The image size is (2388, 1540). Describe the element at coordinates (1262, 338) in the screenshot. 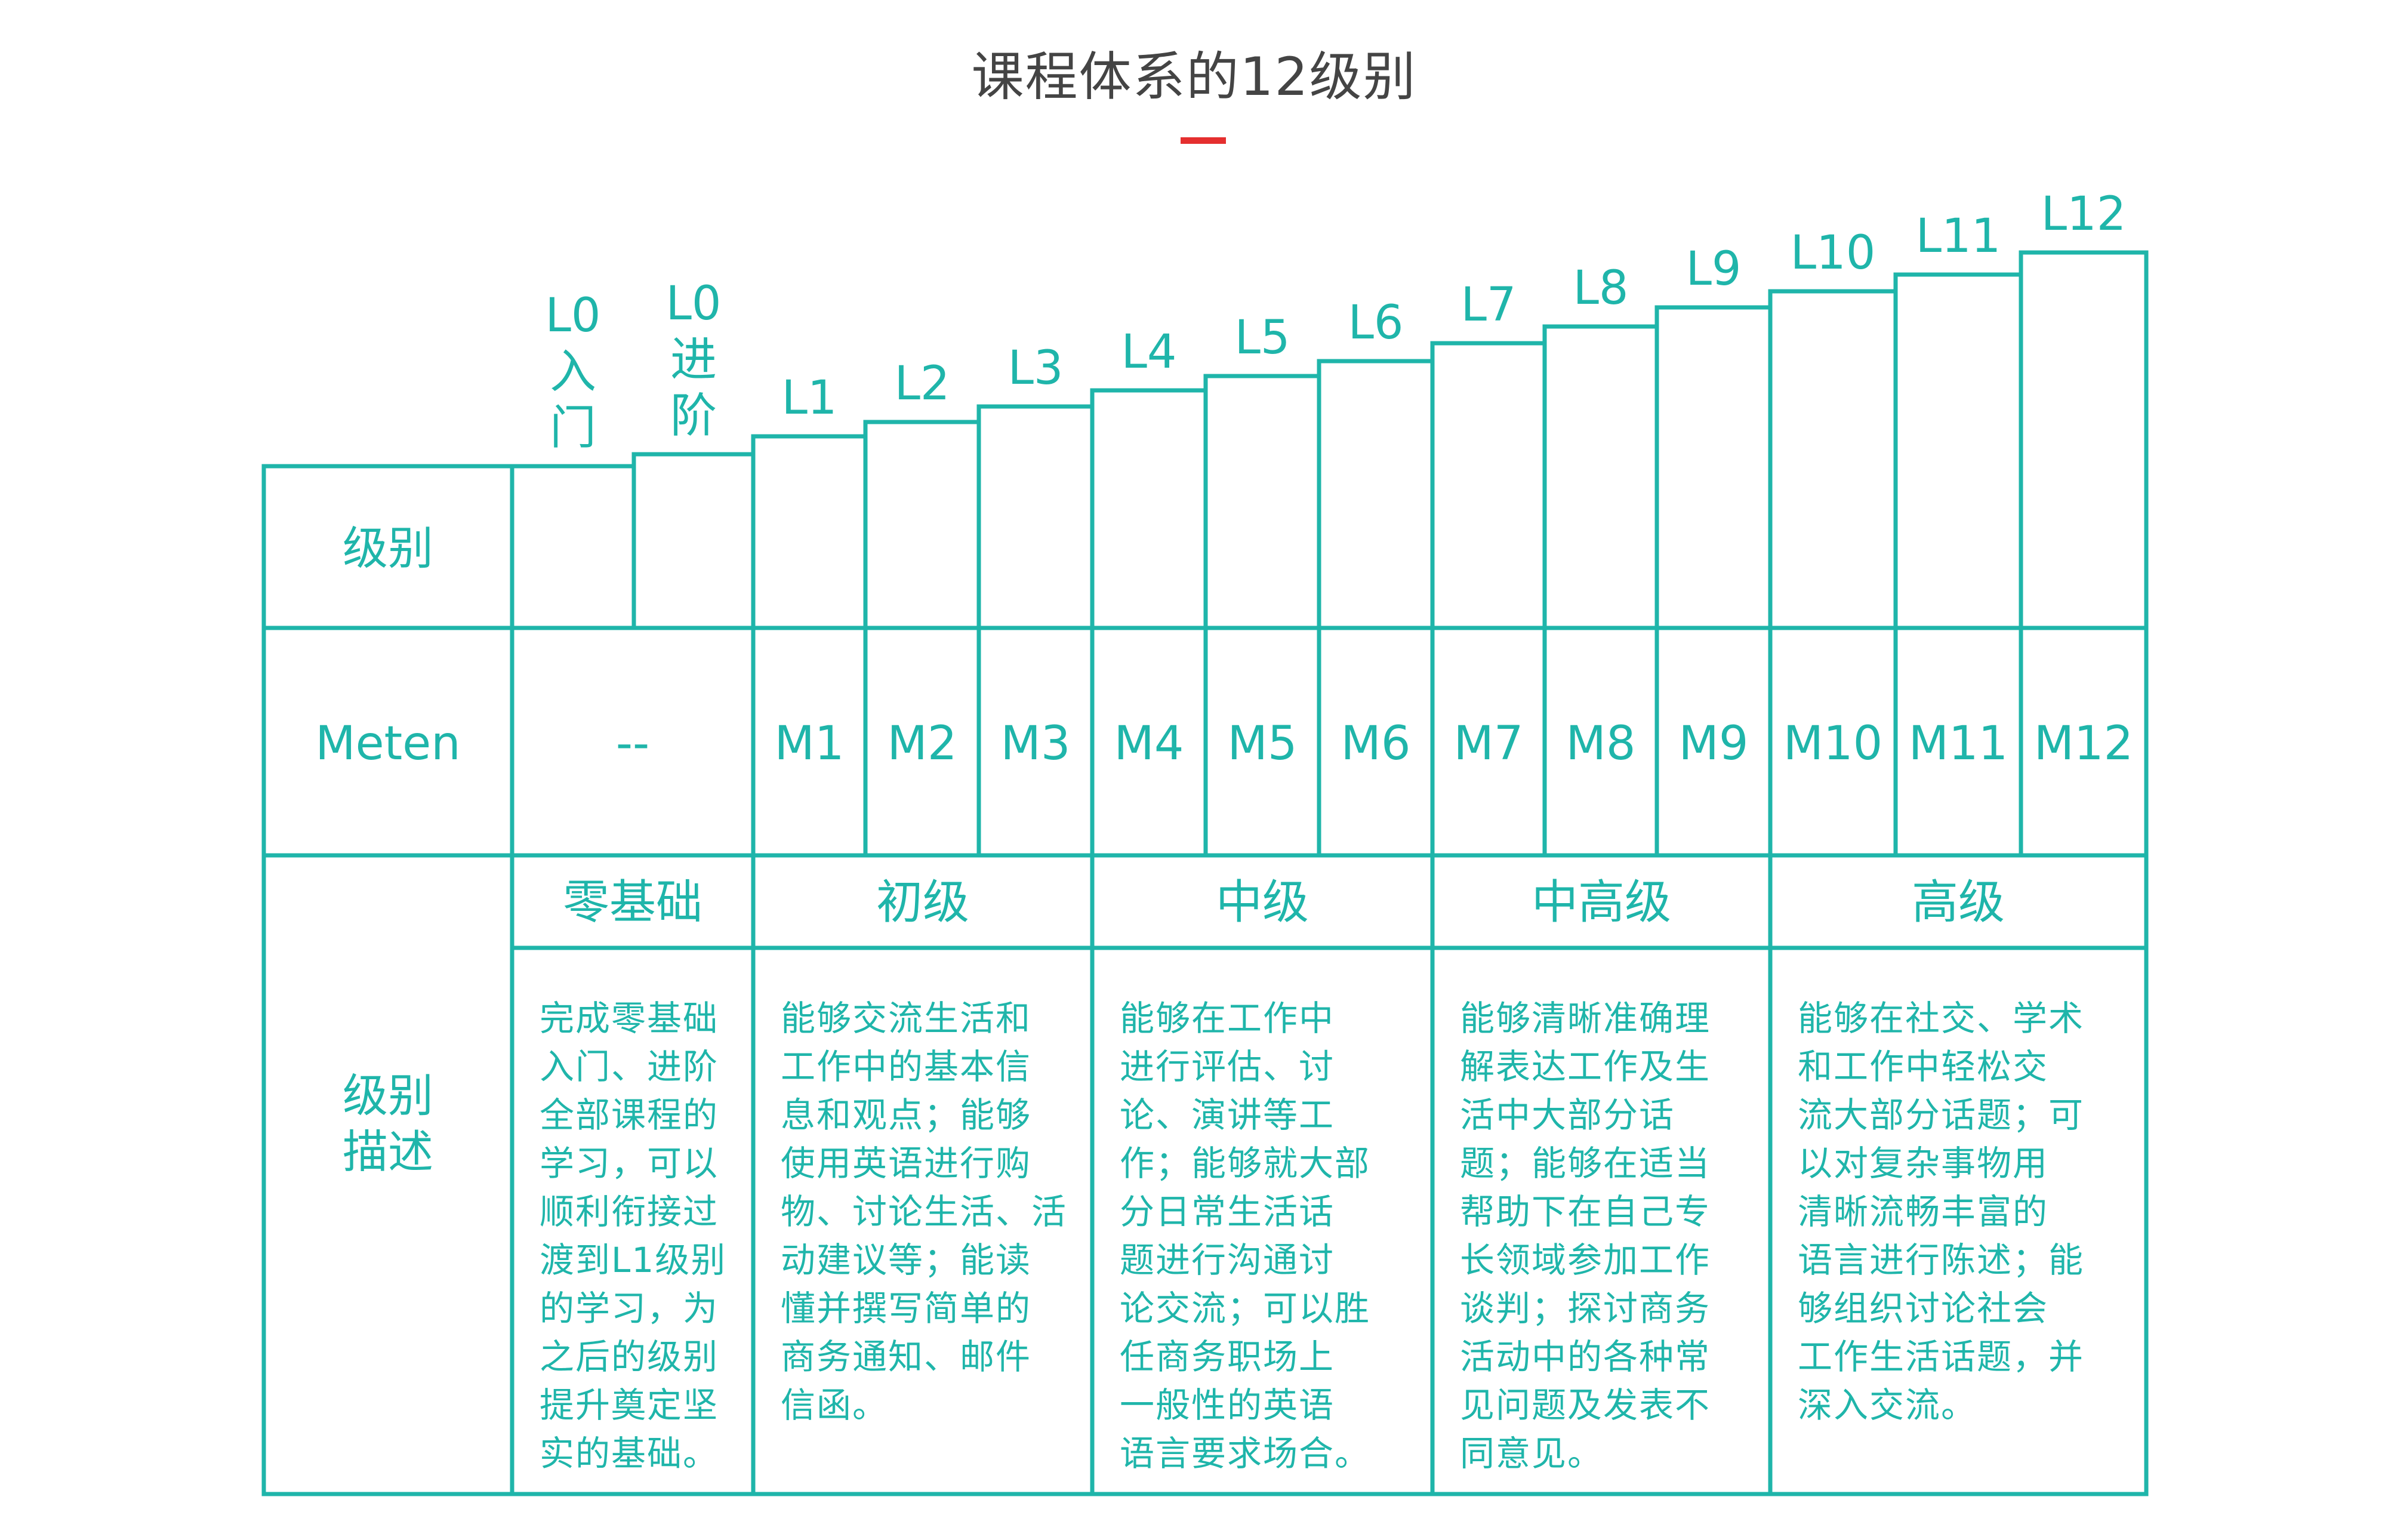

I see `level-label-6: L5` at that location.